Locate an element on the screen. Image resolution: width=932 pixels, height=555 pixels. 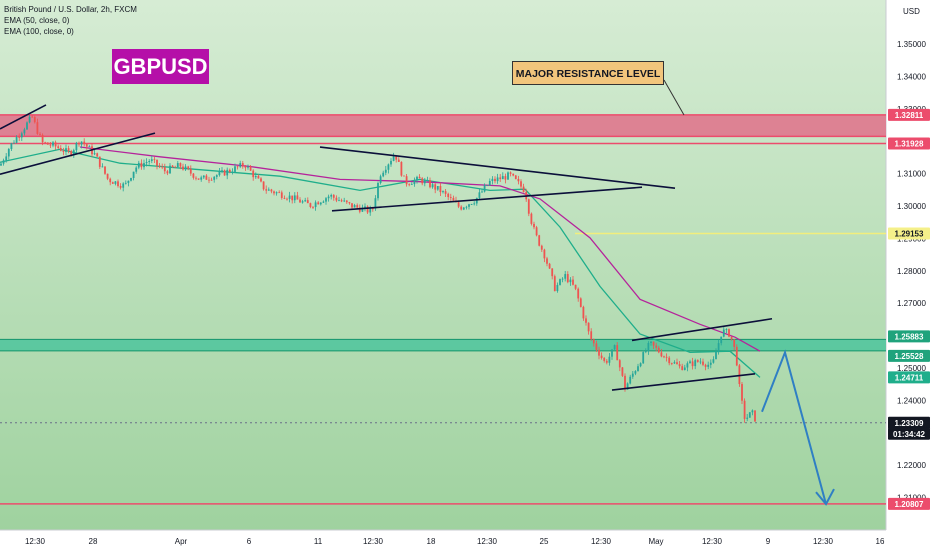
price-label-text: 1.24711 is located at coordinates (909, 377).